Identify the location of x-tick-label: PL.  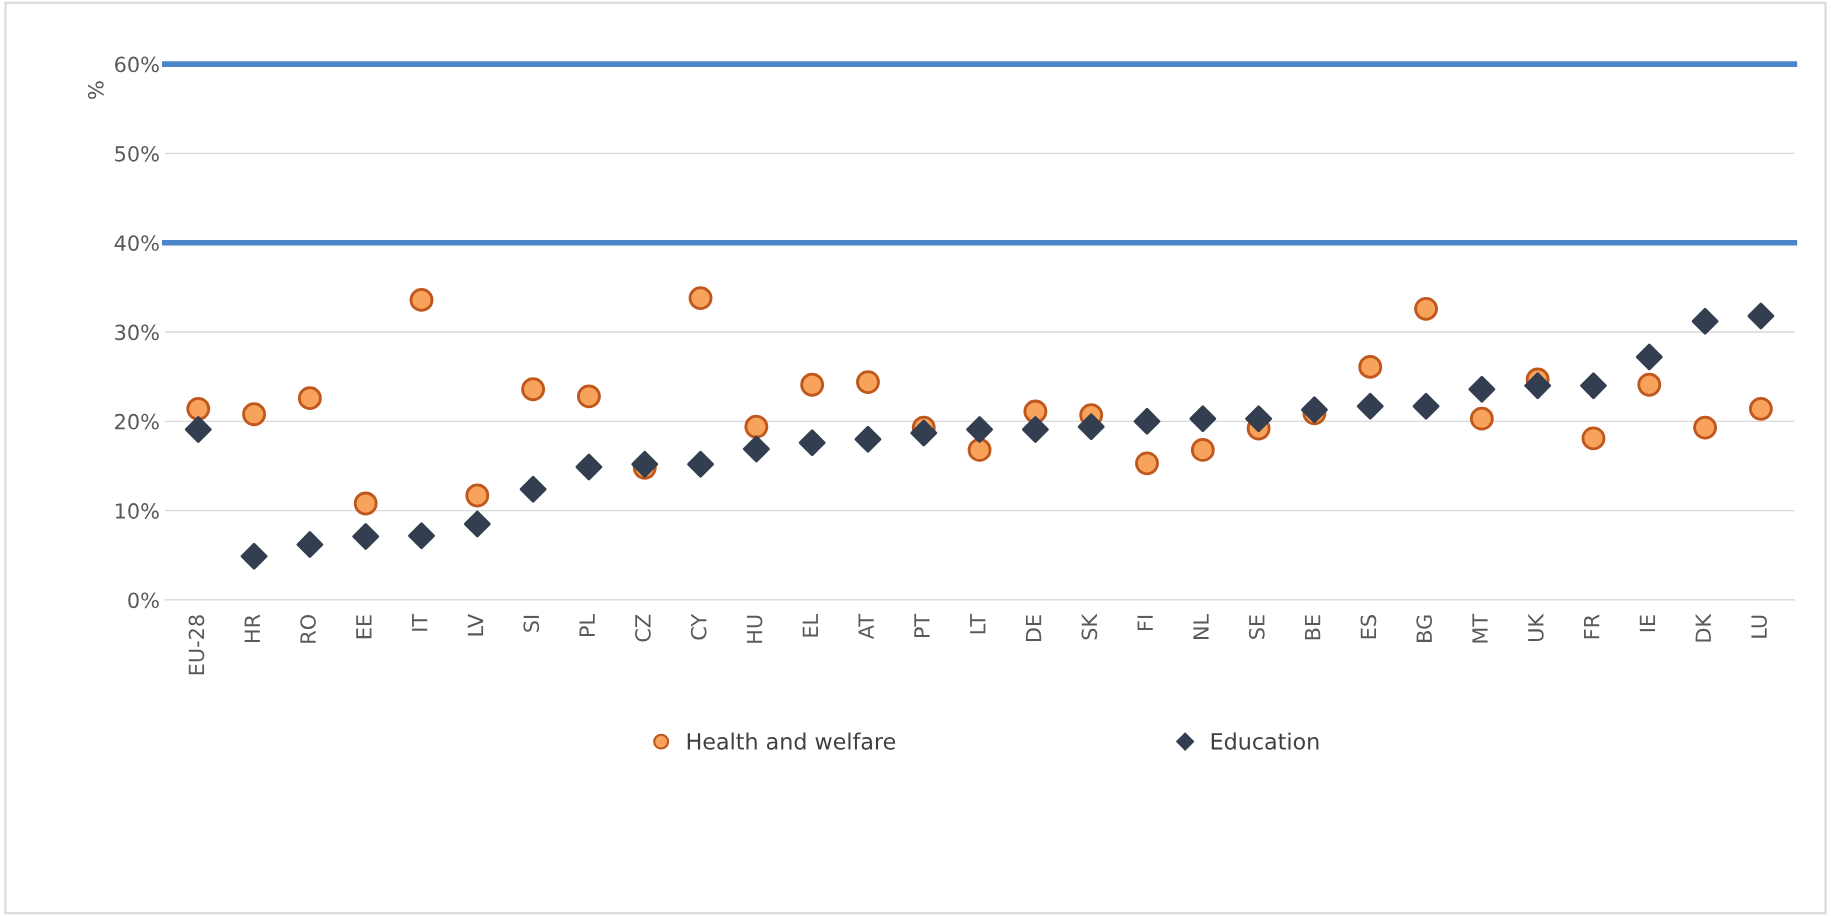
(587, 624).